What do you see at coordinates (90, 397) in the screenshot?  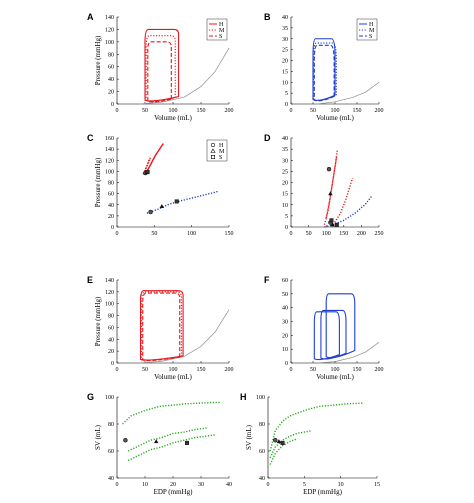 I see `panel-letter: G` at bounding box center [90, 397].